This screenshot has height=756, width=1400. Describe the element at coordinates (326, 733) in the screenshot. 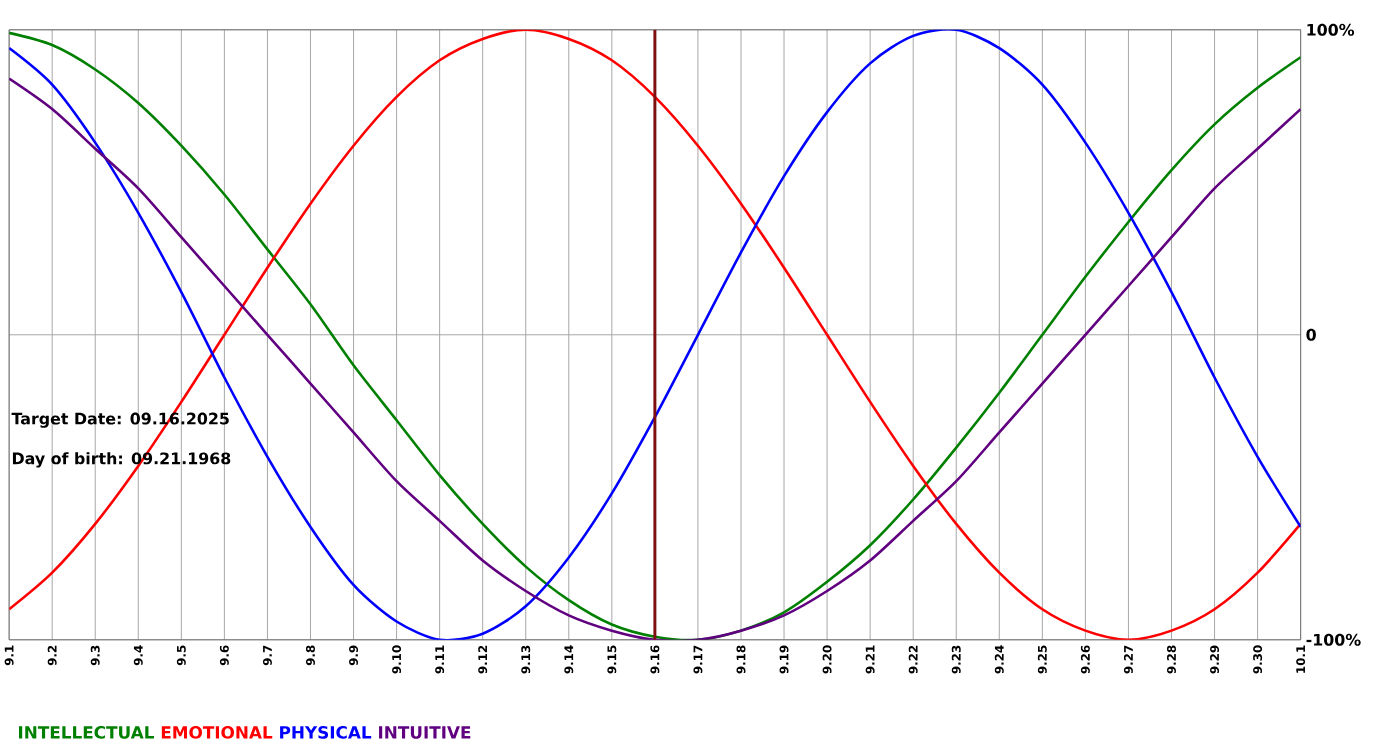

I see `text: PHYSICAL` at that location.